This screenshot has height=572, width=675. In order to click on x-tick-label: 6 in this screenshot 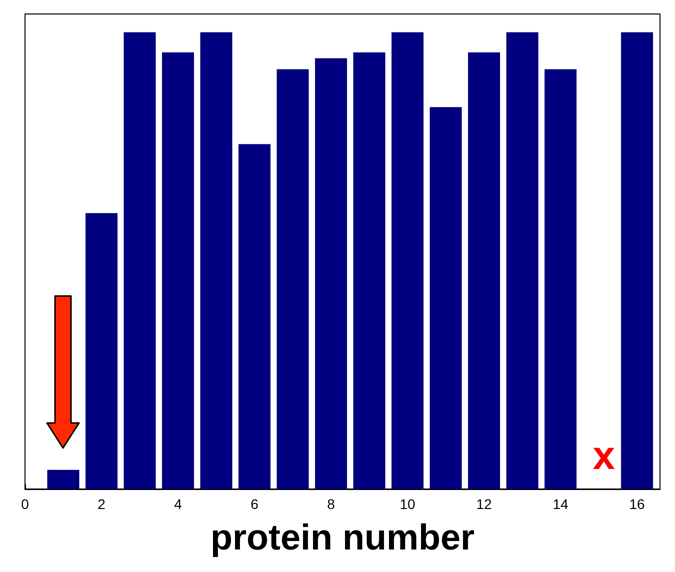, I will do `click(254, 504)`.